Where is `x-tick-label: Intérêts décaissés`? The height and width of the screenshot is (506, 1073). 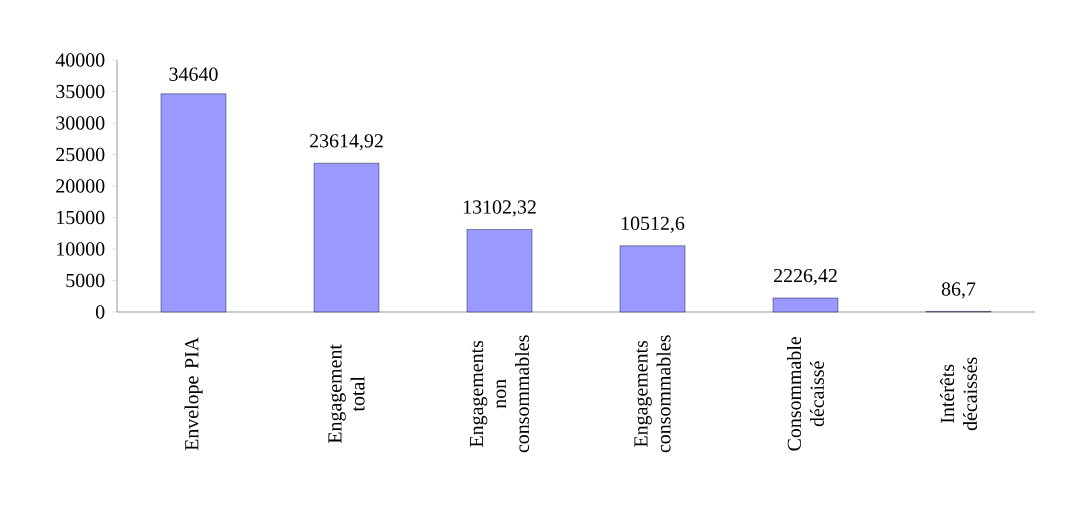 x-tick-label: Intérêts décaissés is located at coordinates (958, 394).